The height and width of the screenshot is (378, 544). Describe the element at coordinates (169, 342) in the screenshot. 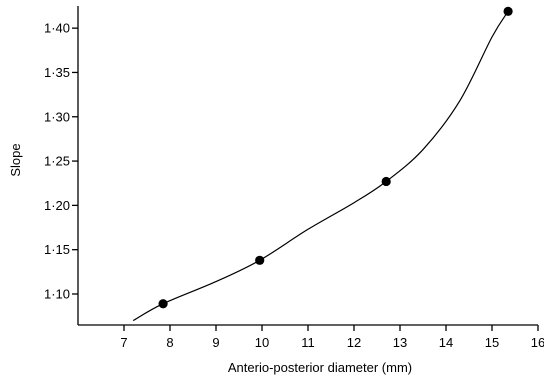

I see `x-tick-label: 8` at that location.